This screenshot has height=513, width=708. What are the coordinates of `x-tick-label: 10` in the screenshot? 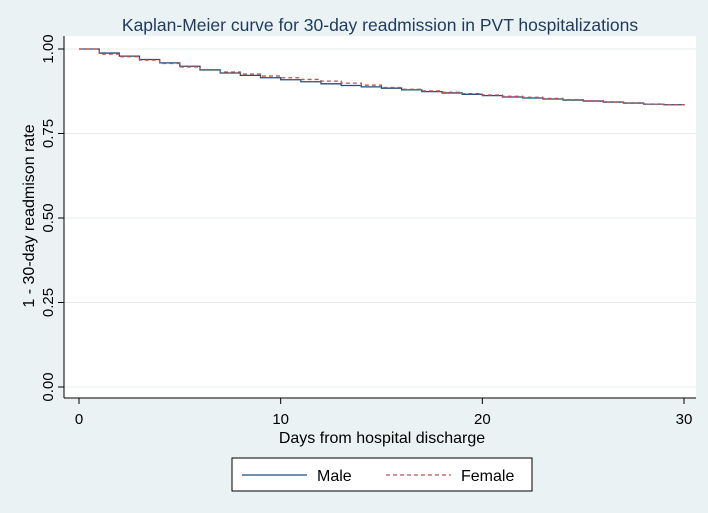 It's located at (280, 419).